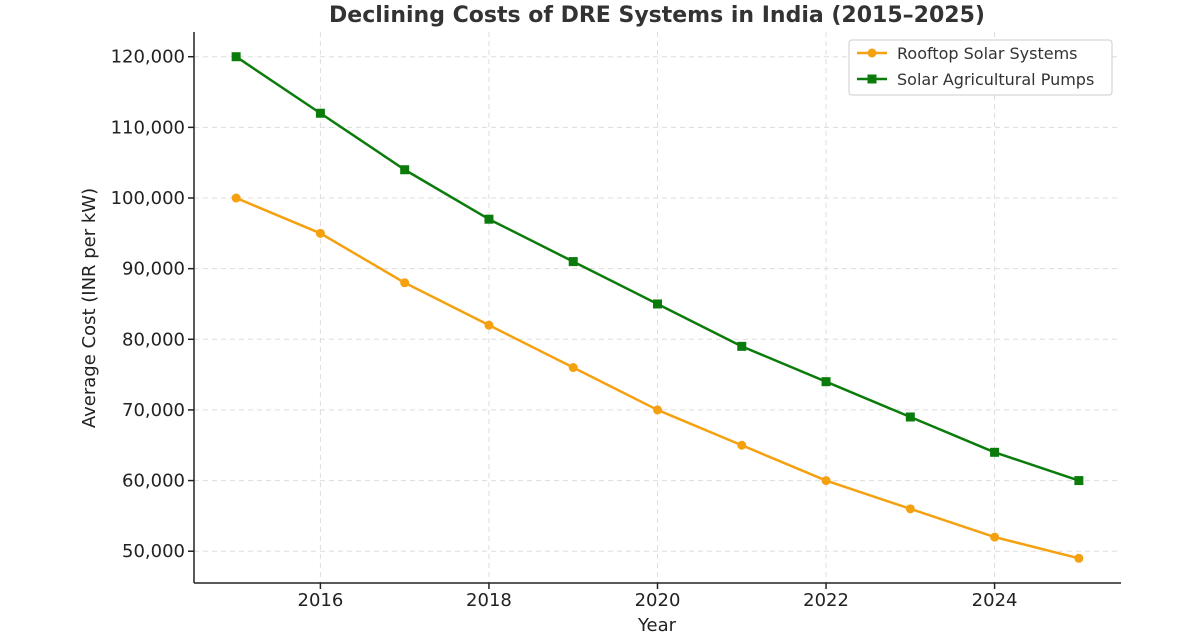 Image resolution: width=1200 pixels, height=642 pixels. What do you see at coordinates (321, 600) in the screenshot?
I see `x-tick-label: 2016` at bounding box center [321, 600].